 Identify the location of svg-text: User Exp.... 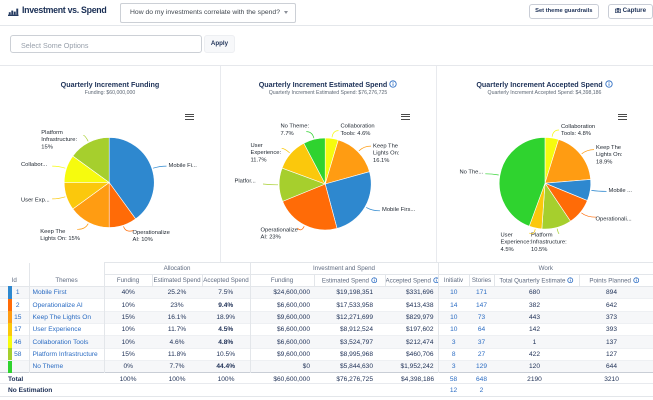
(35, 200).